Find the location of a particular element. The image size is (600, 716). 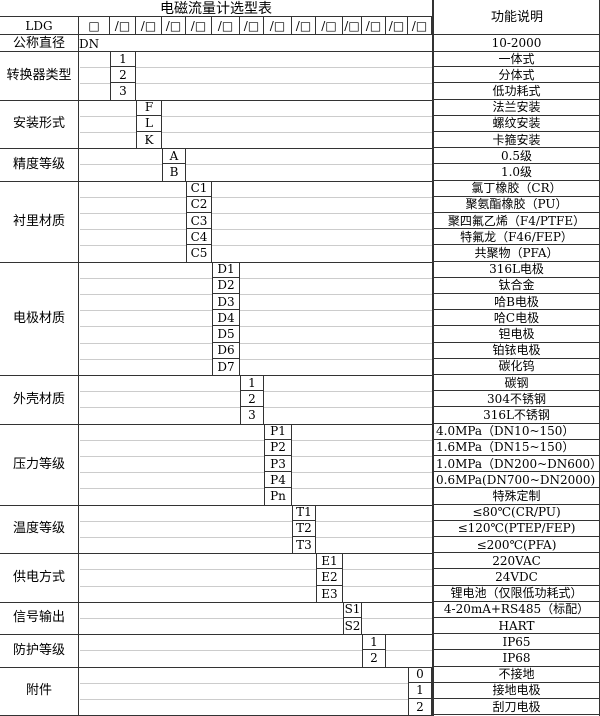

nominal-desc: 10-2000 is located at coordinates (516, 43).